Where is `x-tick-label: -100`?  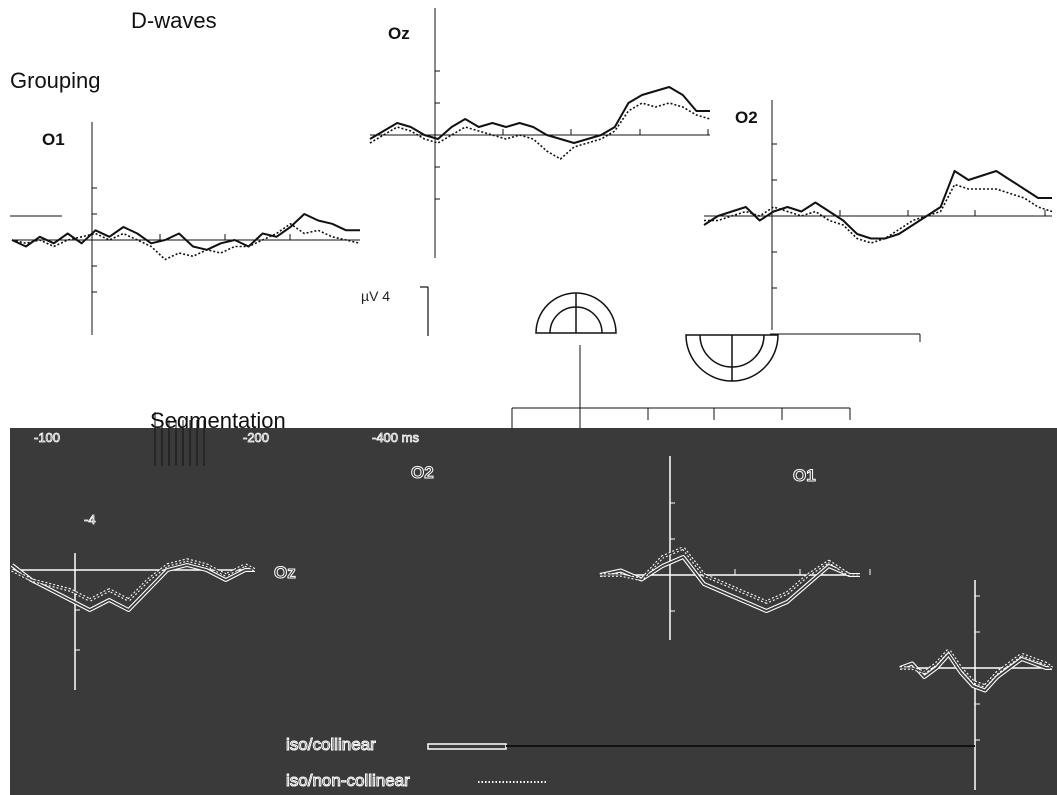
x-tick-label: -100 is located at coordinates (47, 438).